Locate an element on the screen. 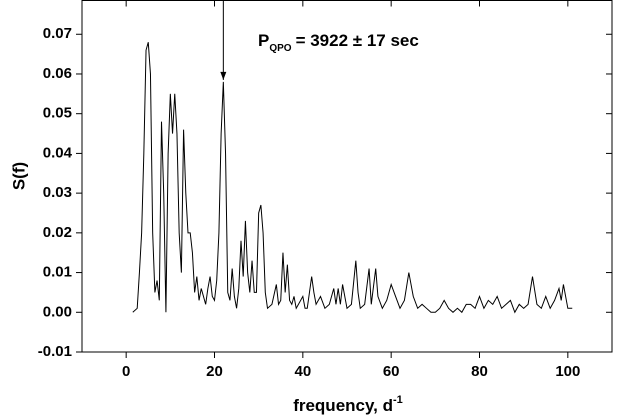 The height and width of the screenshot is (420, 622). y-tick-label: 0.05 is located at coordinates (57, 113).